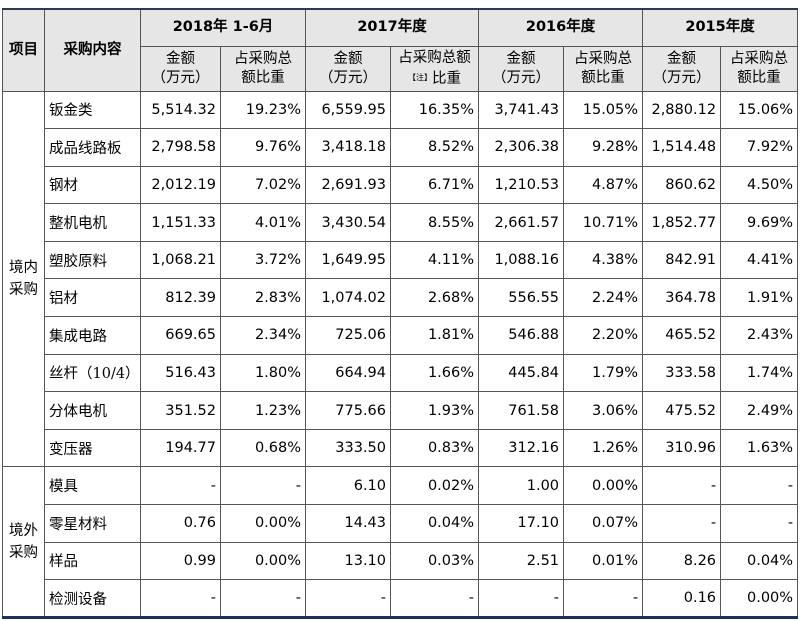 This screenshot has height=621, width=800. I want to click on subheader: 占采购总 额比重, so click(759, 68).